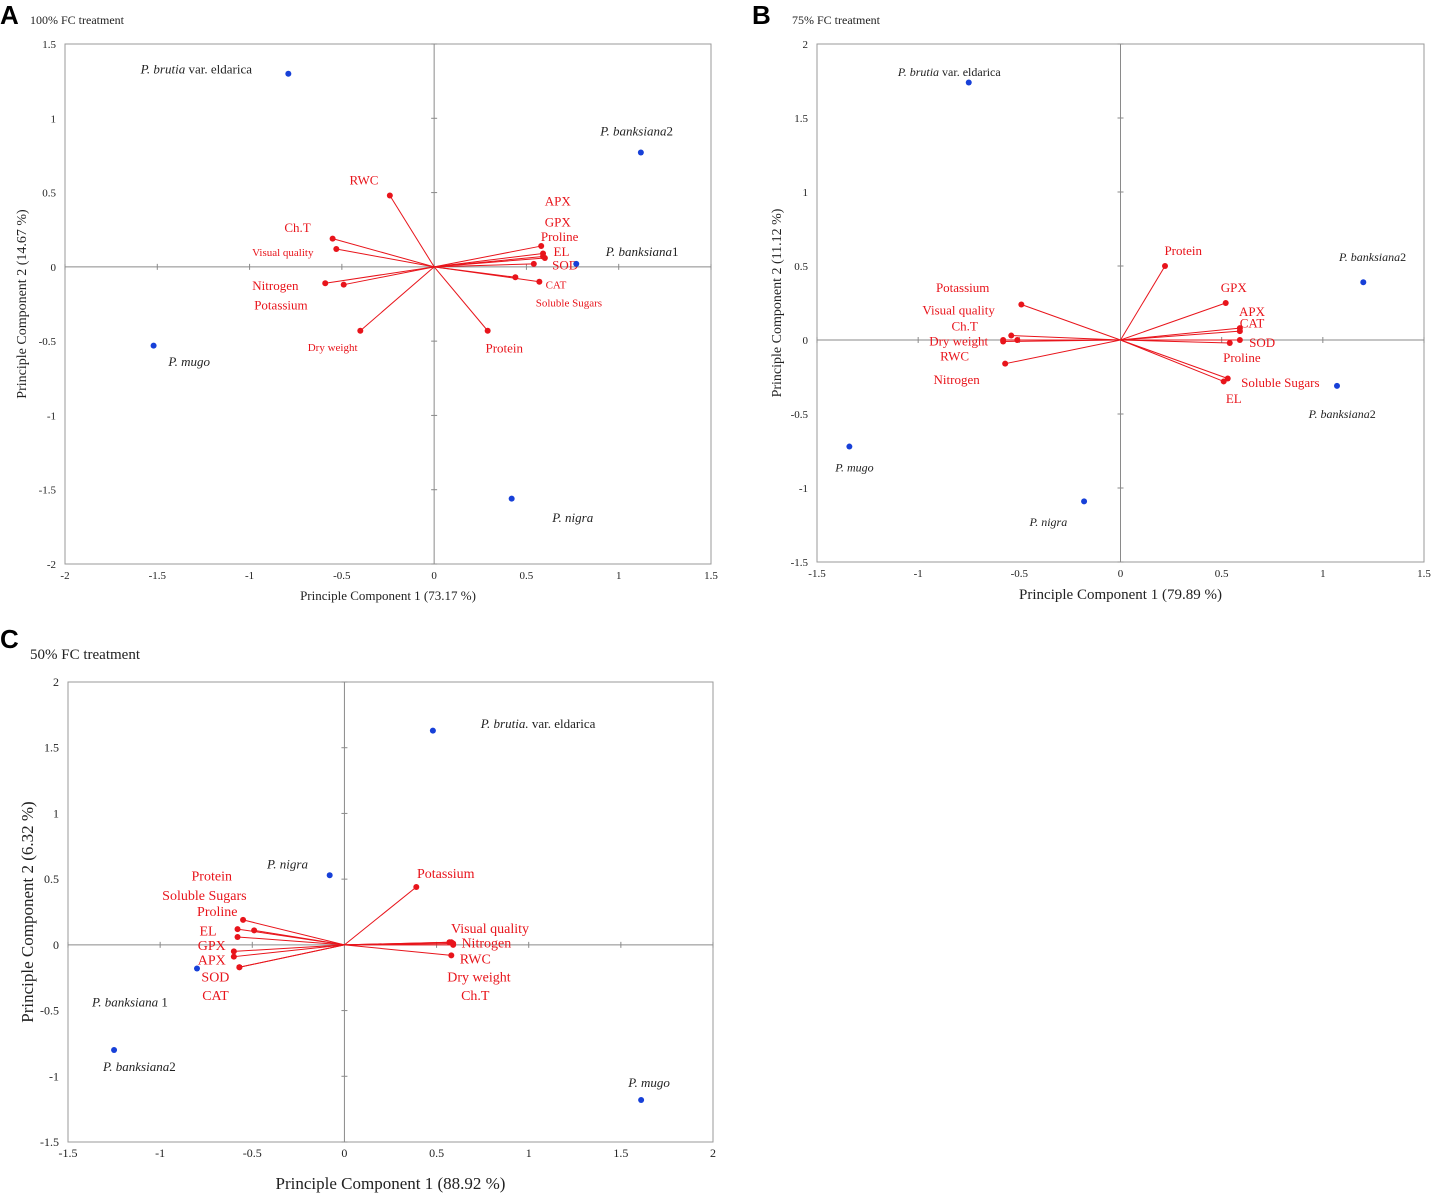 The width and height of the screenshot is (1433, 1194). What do you see at coordinates (527, 576) in the screenshot?
I see `x-tick-label: 0.5` at bounding box center [527, 576].